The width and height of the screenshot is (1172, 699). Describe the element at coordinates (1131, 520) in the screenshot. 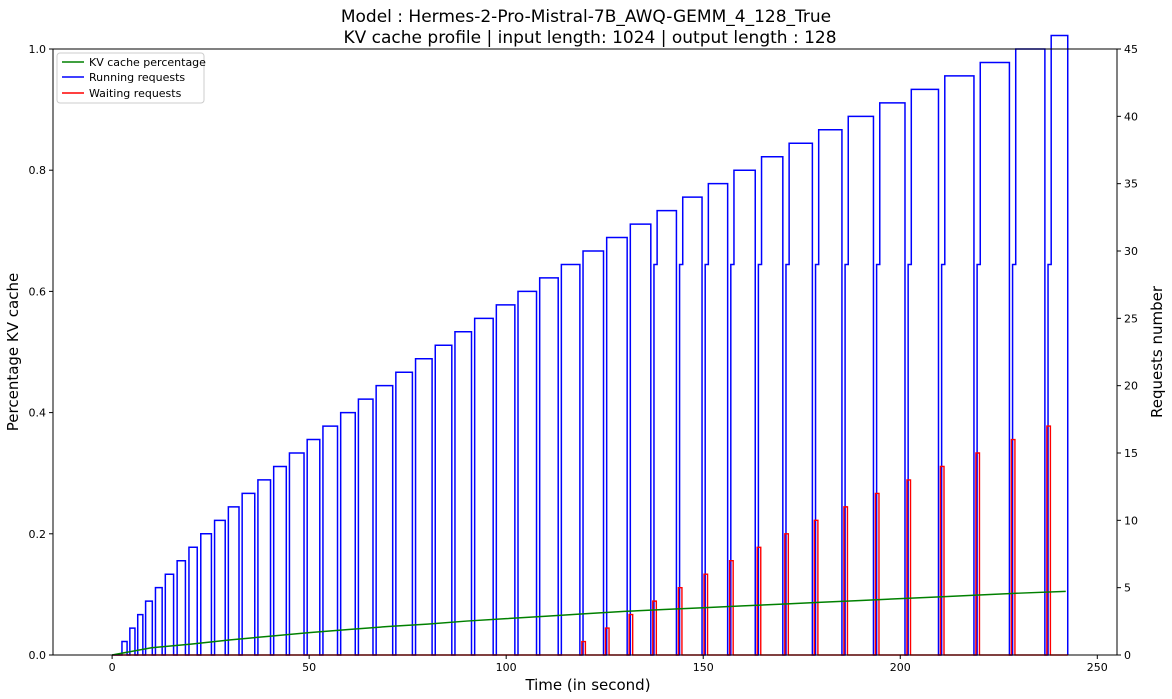

I see `y-right-tick-label: 10` at that location.